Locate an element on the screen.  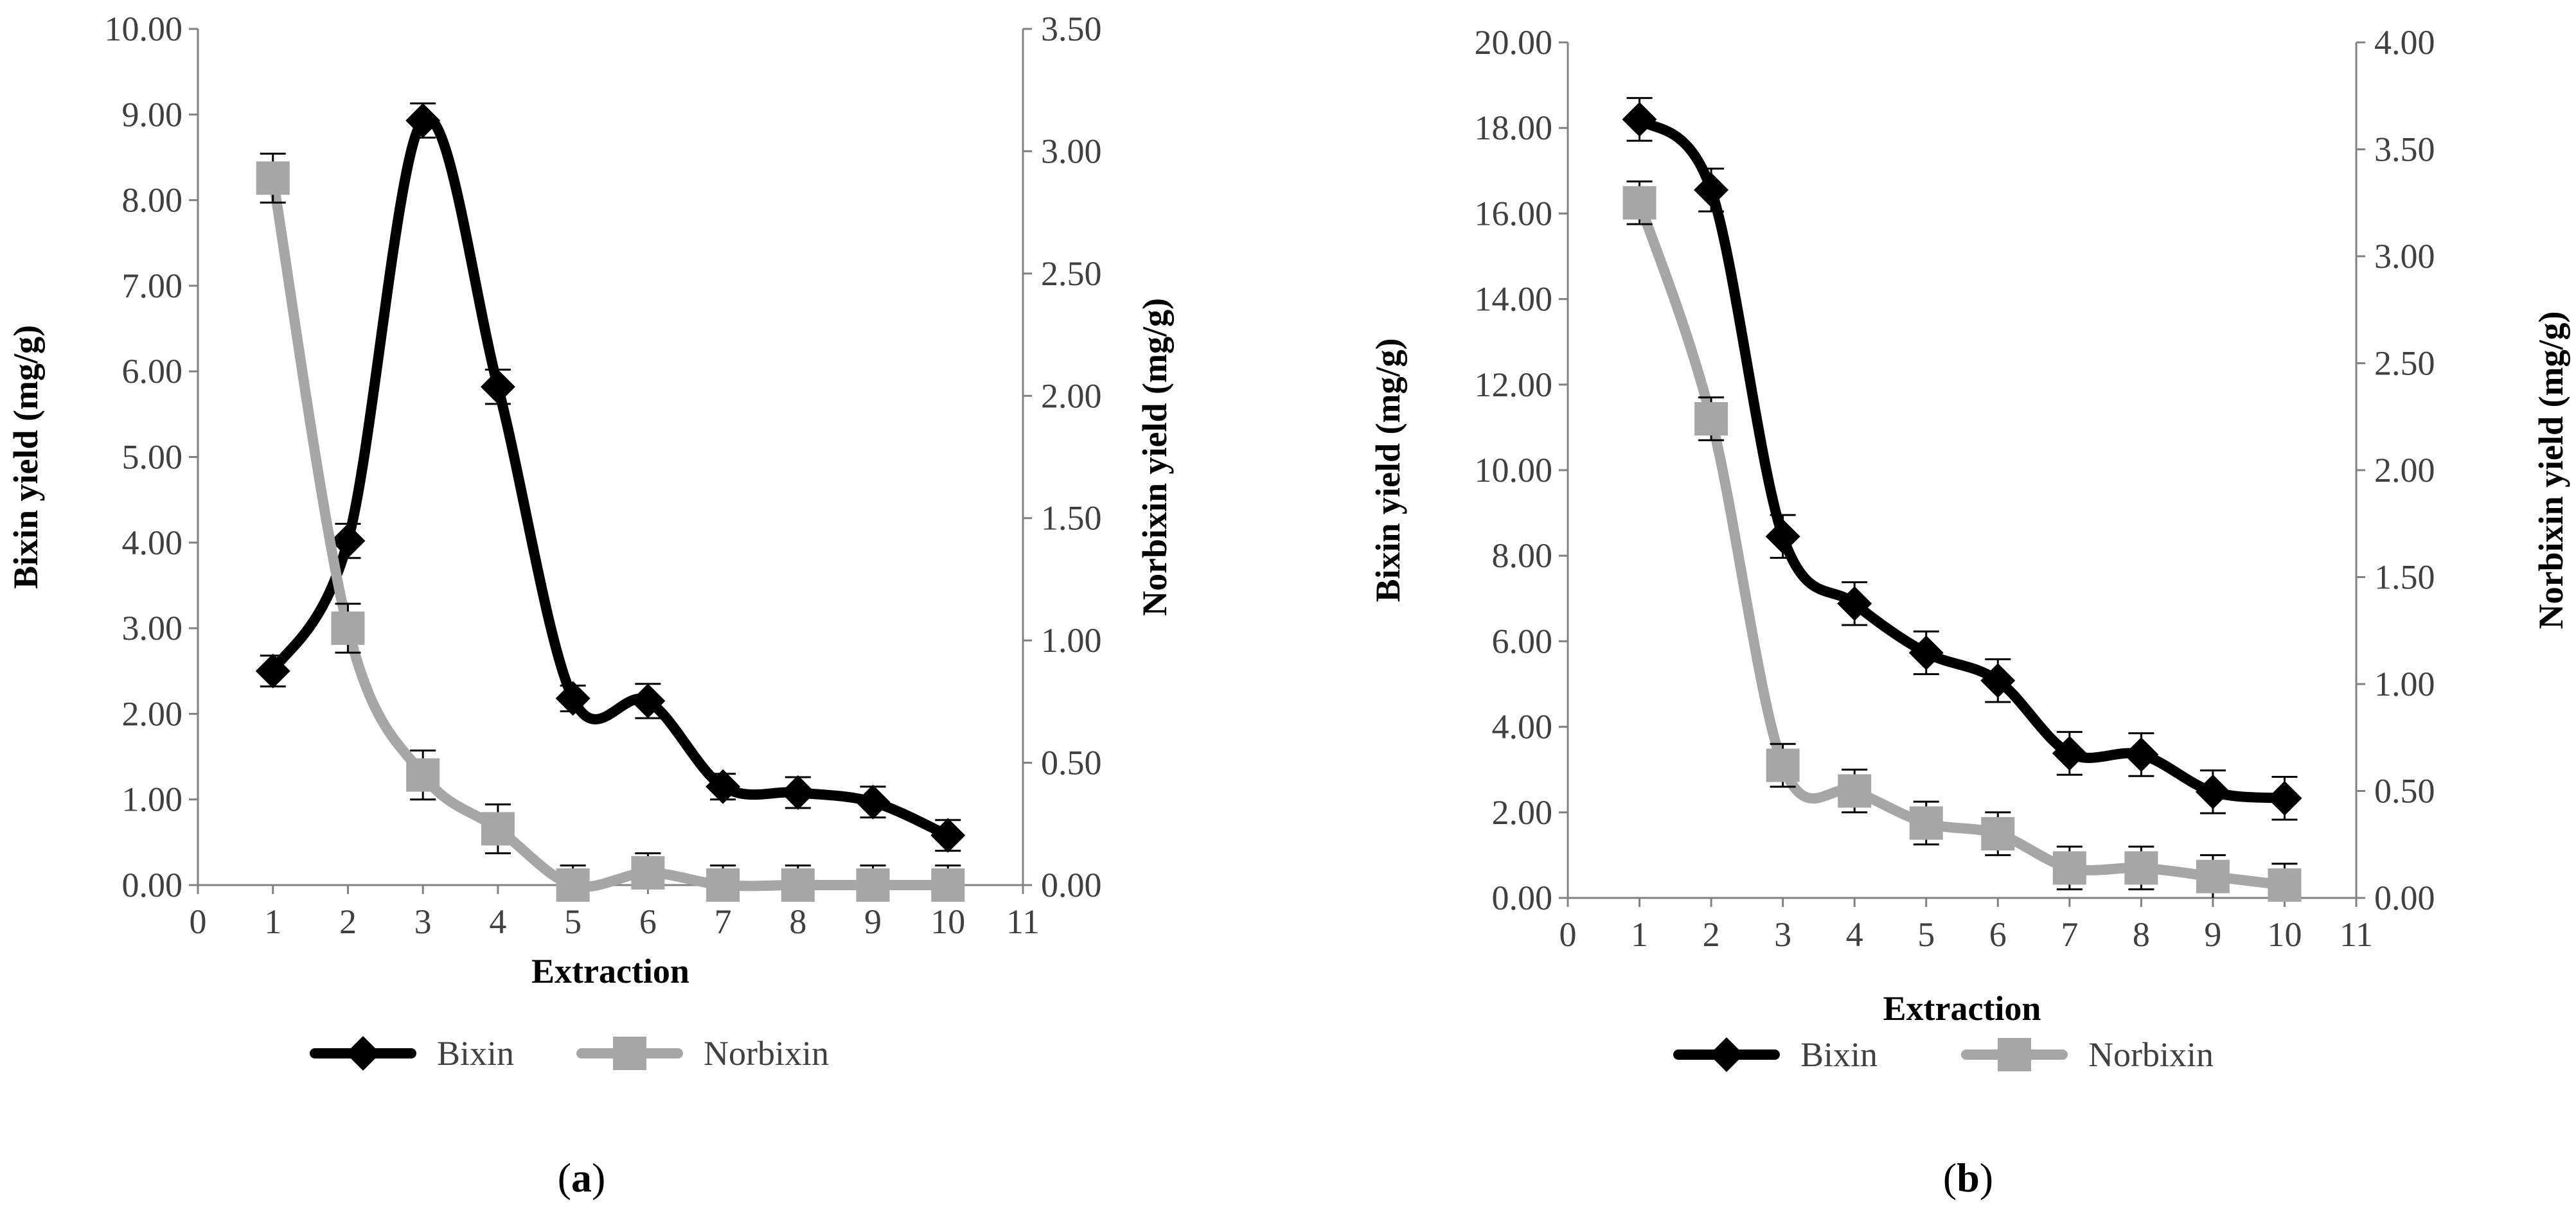
x-tick-label: 9 is located at coordinates (2212, 934).